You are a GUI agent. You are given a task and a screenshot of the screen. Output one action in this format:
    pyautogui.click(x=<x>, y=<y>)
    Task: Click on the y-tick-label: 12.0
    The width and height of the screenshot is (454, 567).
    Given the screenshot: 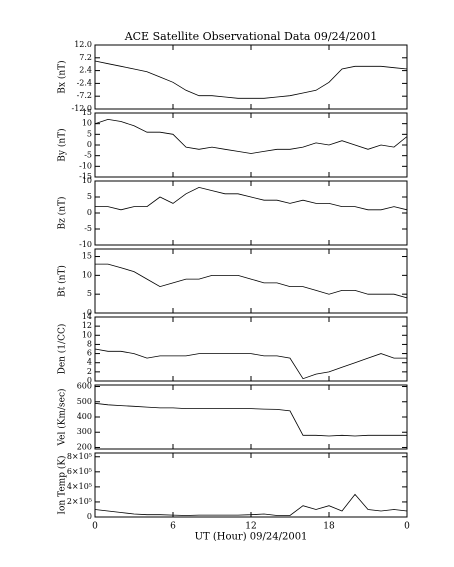 What is the action you would take?
    pyautogui.click(x=83, y=44)
    